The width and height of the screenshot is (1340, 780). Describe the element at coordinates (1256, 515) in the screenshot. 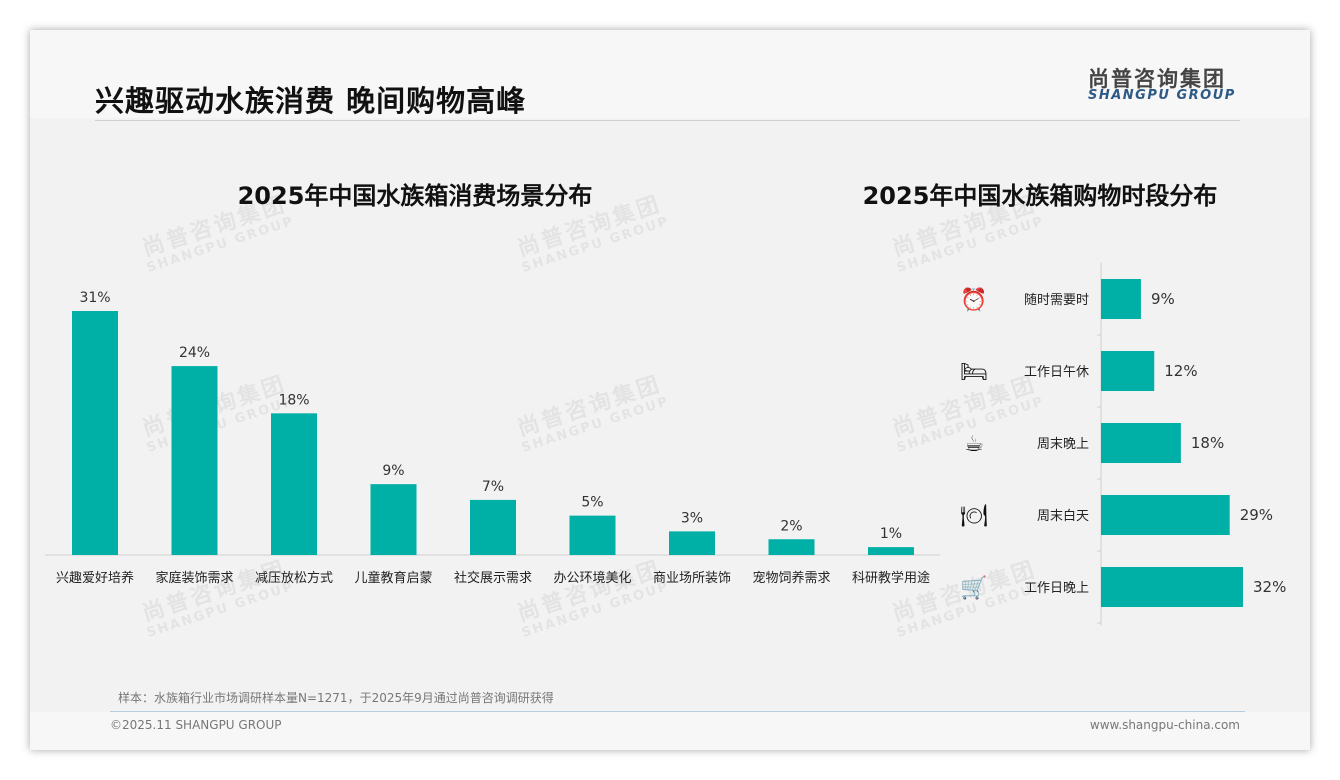

I see `data-label: 29%` at that location.